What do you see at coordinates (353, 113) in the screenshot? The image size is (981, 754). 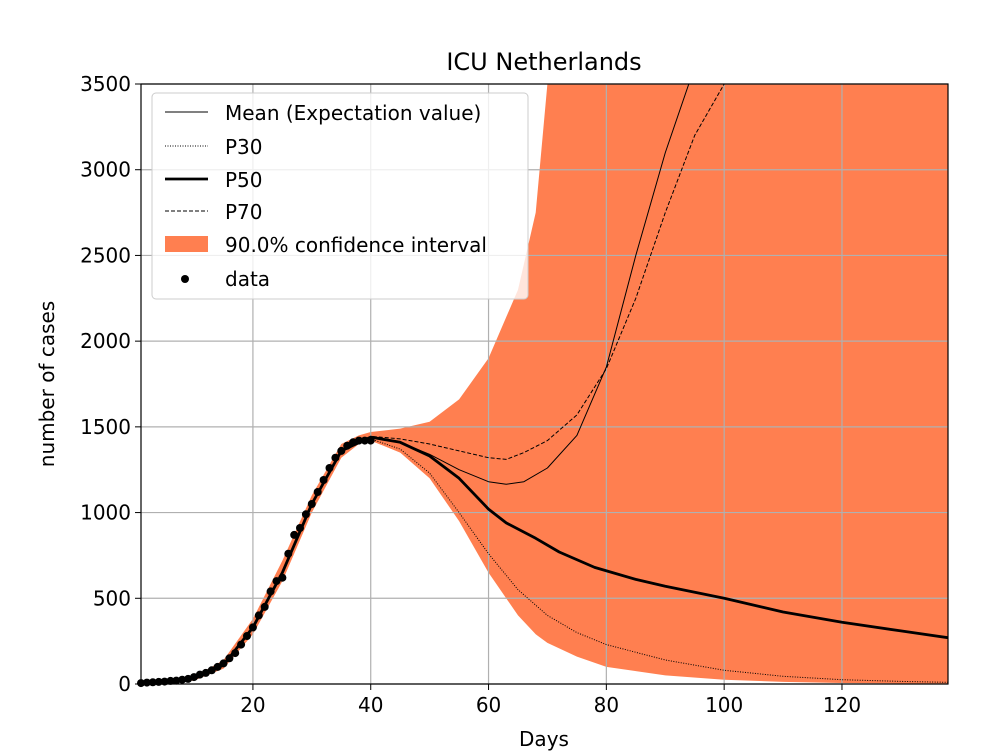 I see `legend-mean-label: Mean (Expectation value)` at bounding box center [353, 113].